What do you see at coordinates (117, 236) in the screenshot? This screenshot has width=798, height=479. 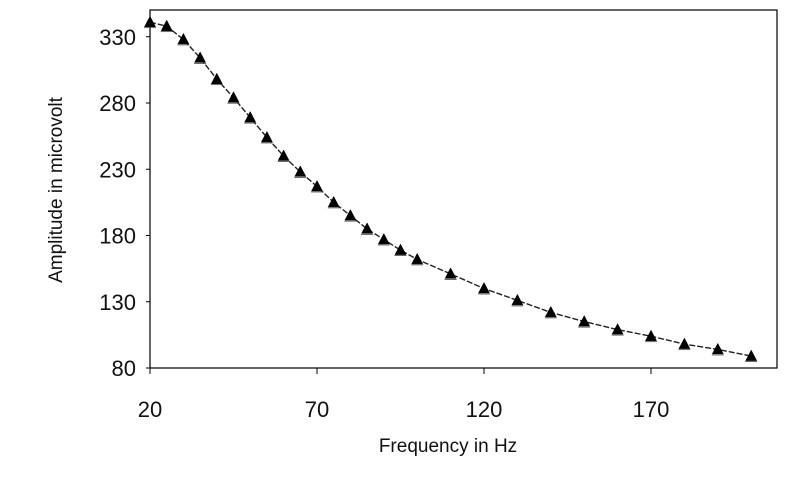 I see `y-tick-label: 180` at bounding box center [117, 236].